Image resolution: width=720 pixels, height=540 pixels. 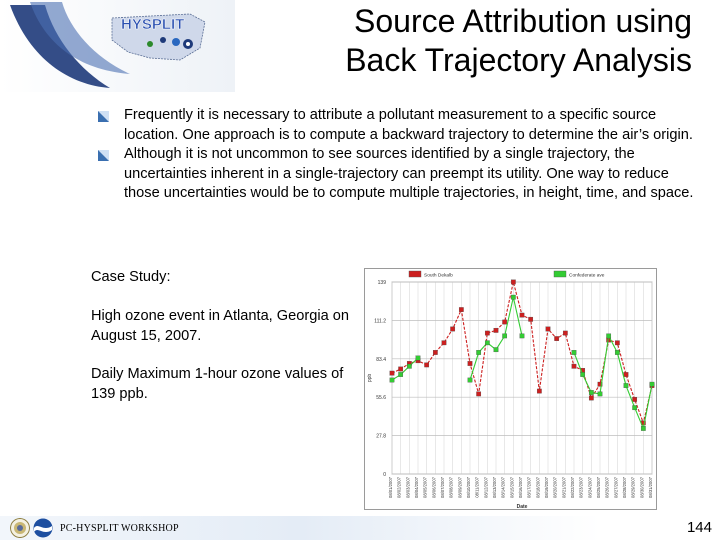 I want to click on x-tick-label: 08/10/2007, so click(x=468, y=487).